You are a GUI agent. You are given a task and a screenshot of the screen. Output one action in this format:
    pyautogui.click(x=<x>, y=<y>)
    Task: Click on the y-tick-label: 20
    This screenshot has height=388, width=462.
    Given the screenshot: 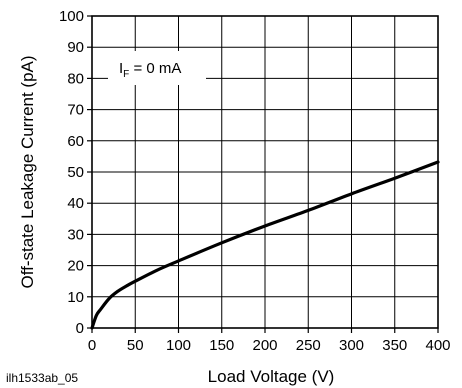 What is the action you would take?
    pyautogui.click(x=75, y=266)
    